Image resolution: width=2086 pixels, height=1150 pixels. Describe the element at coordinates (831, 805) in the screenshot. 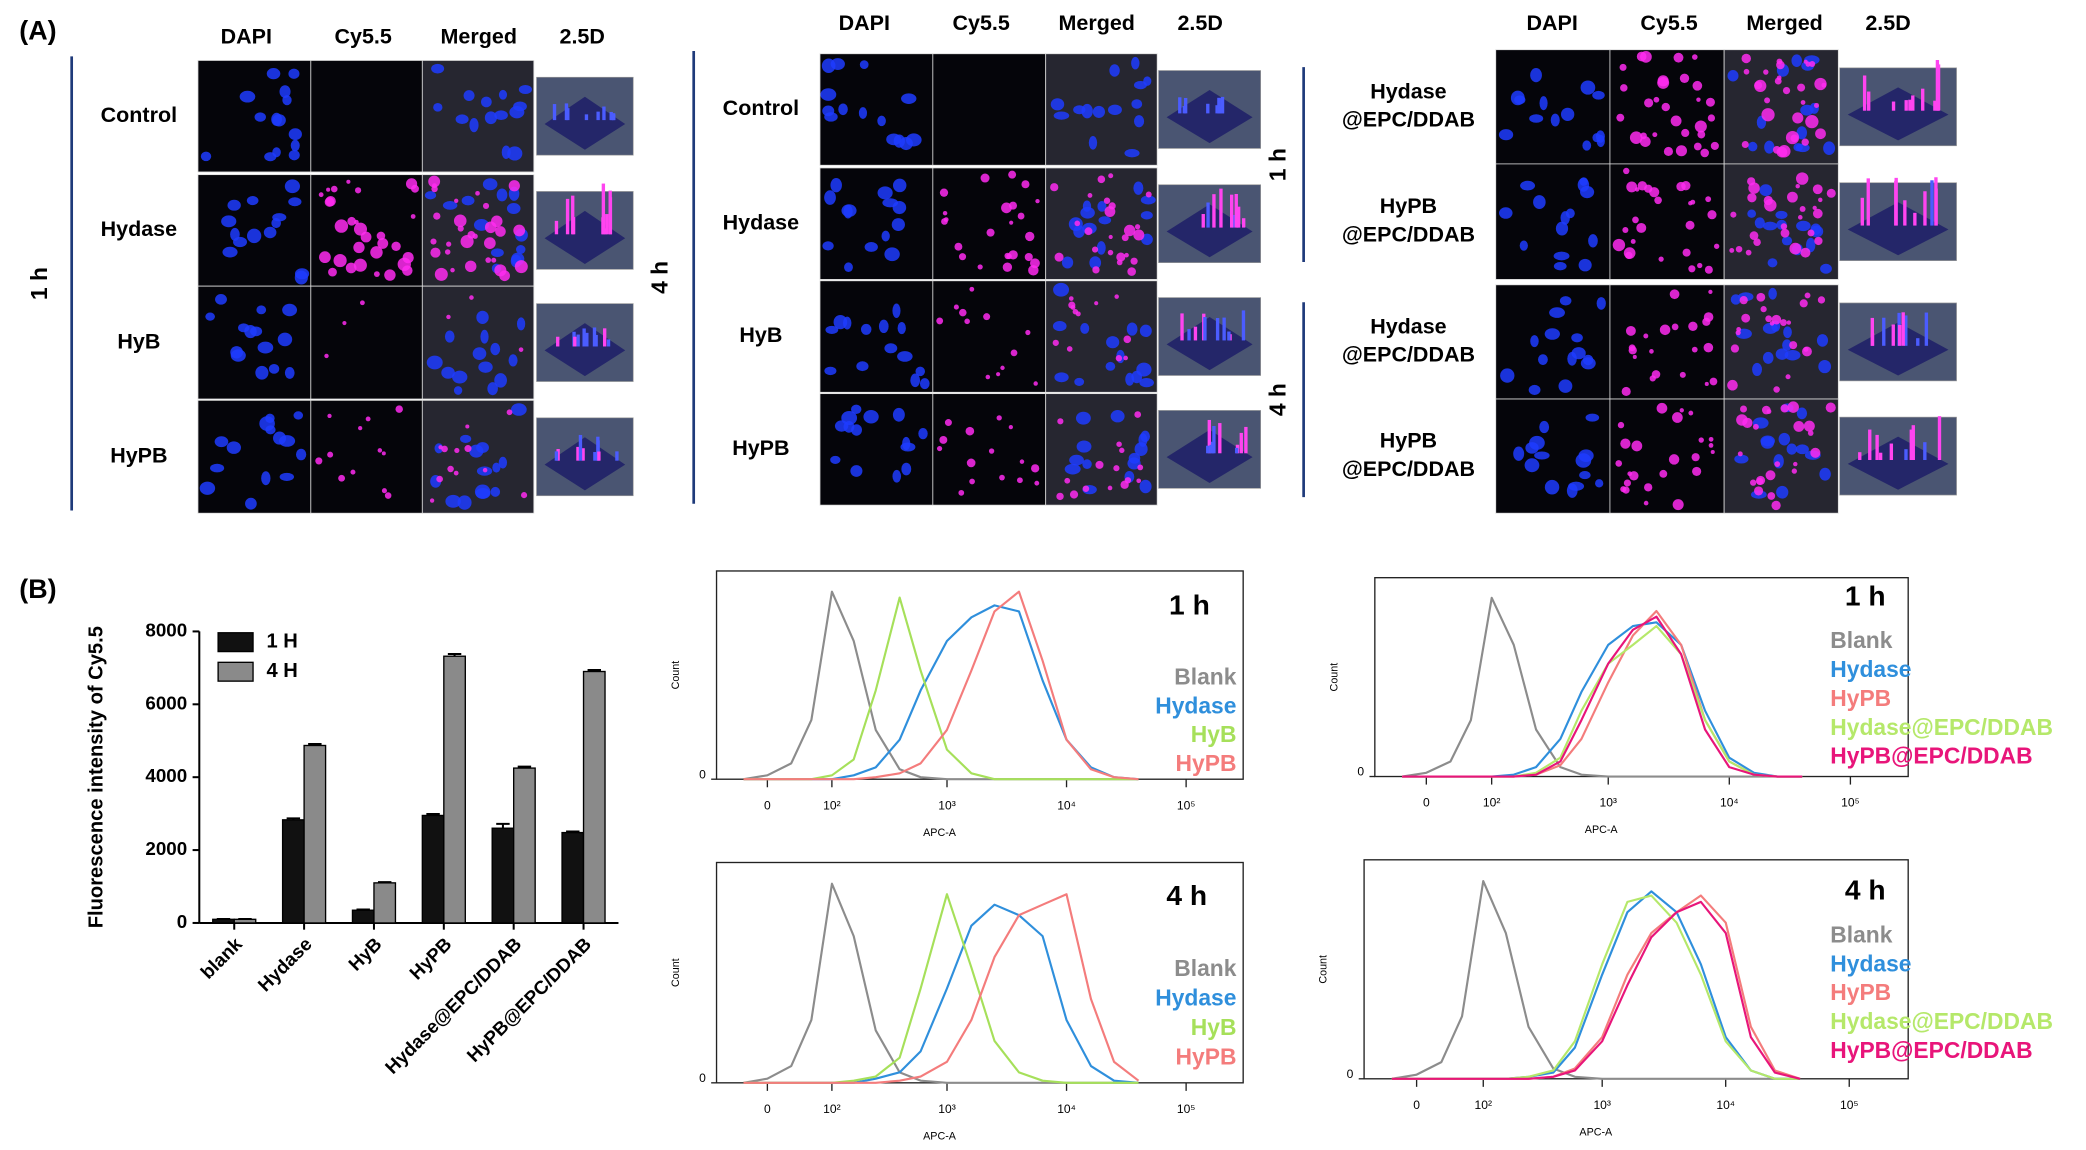

I see `x-tick-label: 10²` at that location.